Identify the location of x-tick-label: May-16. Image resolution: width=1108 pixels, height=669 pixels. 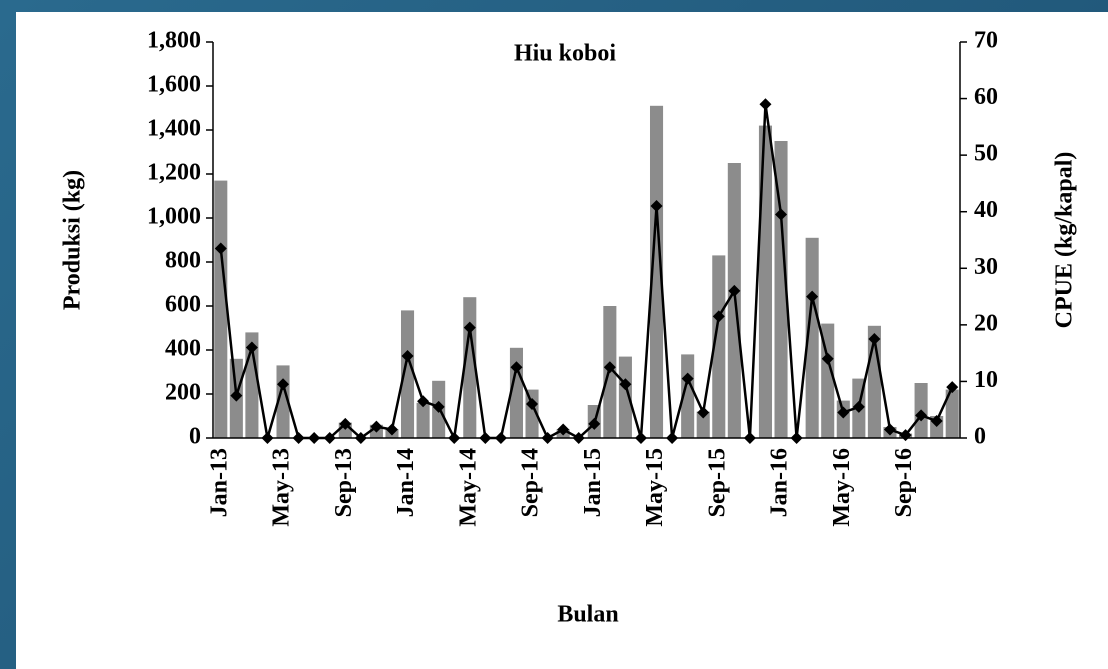
(842, 487).